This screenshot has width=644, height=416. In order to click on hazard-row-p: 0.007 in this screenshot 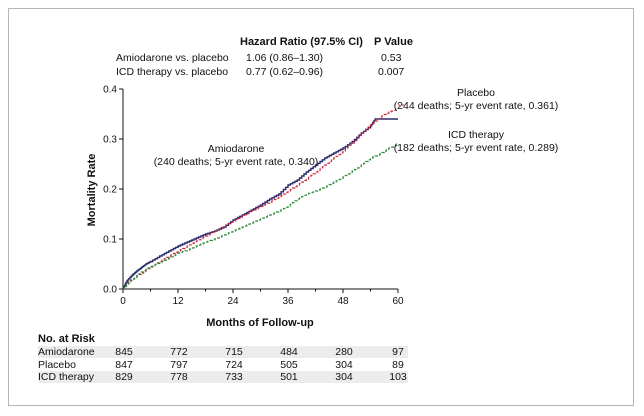, I will do `click(391, 72)`.